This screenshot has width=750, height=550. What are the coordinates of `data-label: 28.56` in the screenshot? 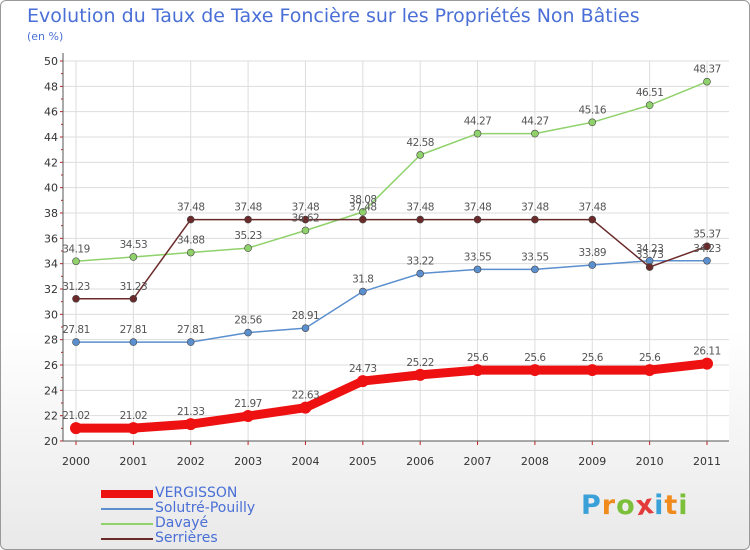 It's located at (248, 321).